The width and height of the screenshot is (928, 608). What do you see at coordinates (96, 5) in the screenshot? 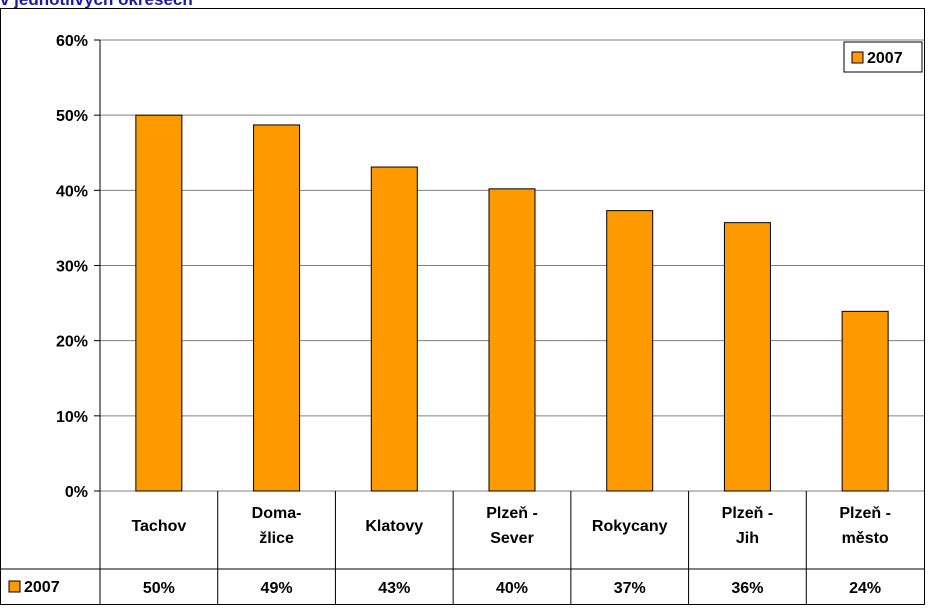
I see `chart-title: v jednotlivých okresech` at bounding box center [96, 5].